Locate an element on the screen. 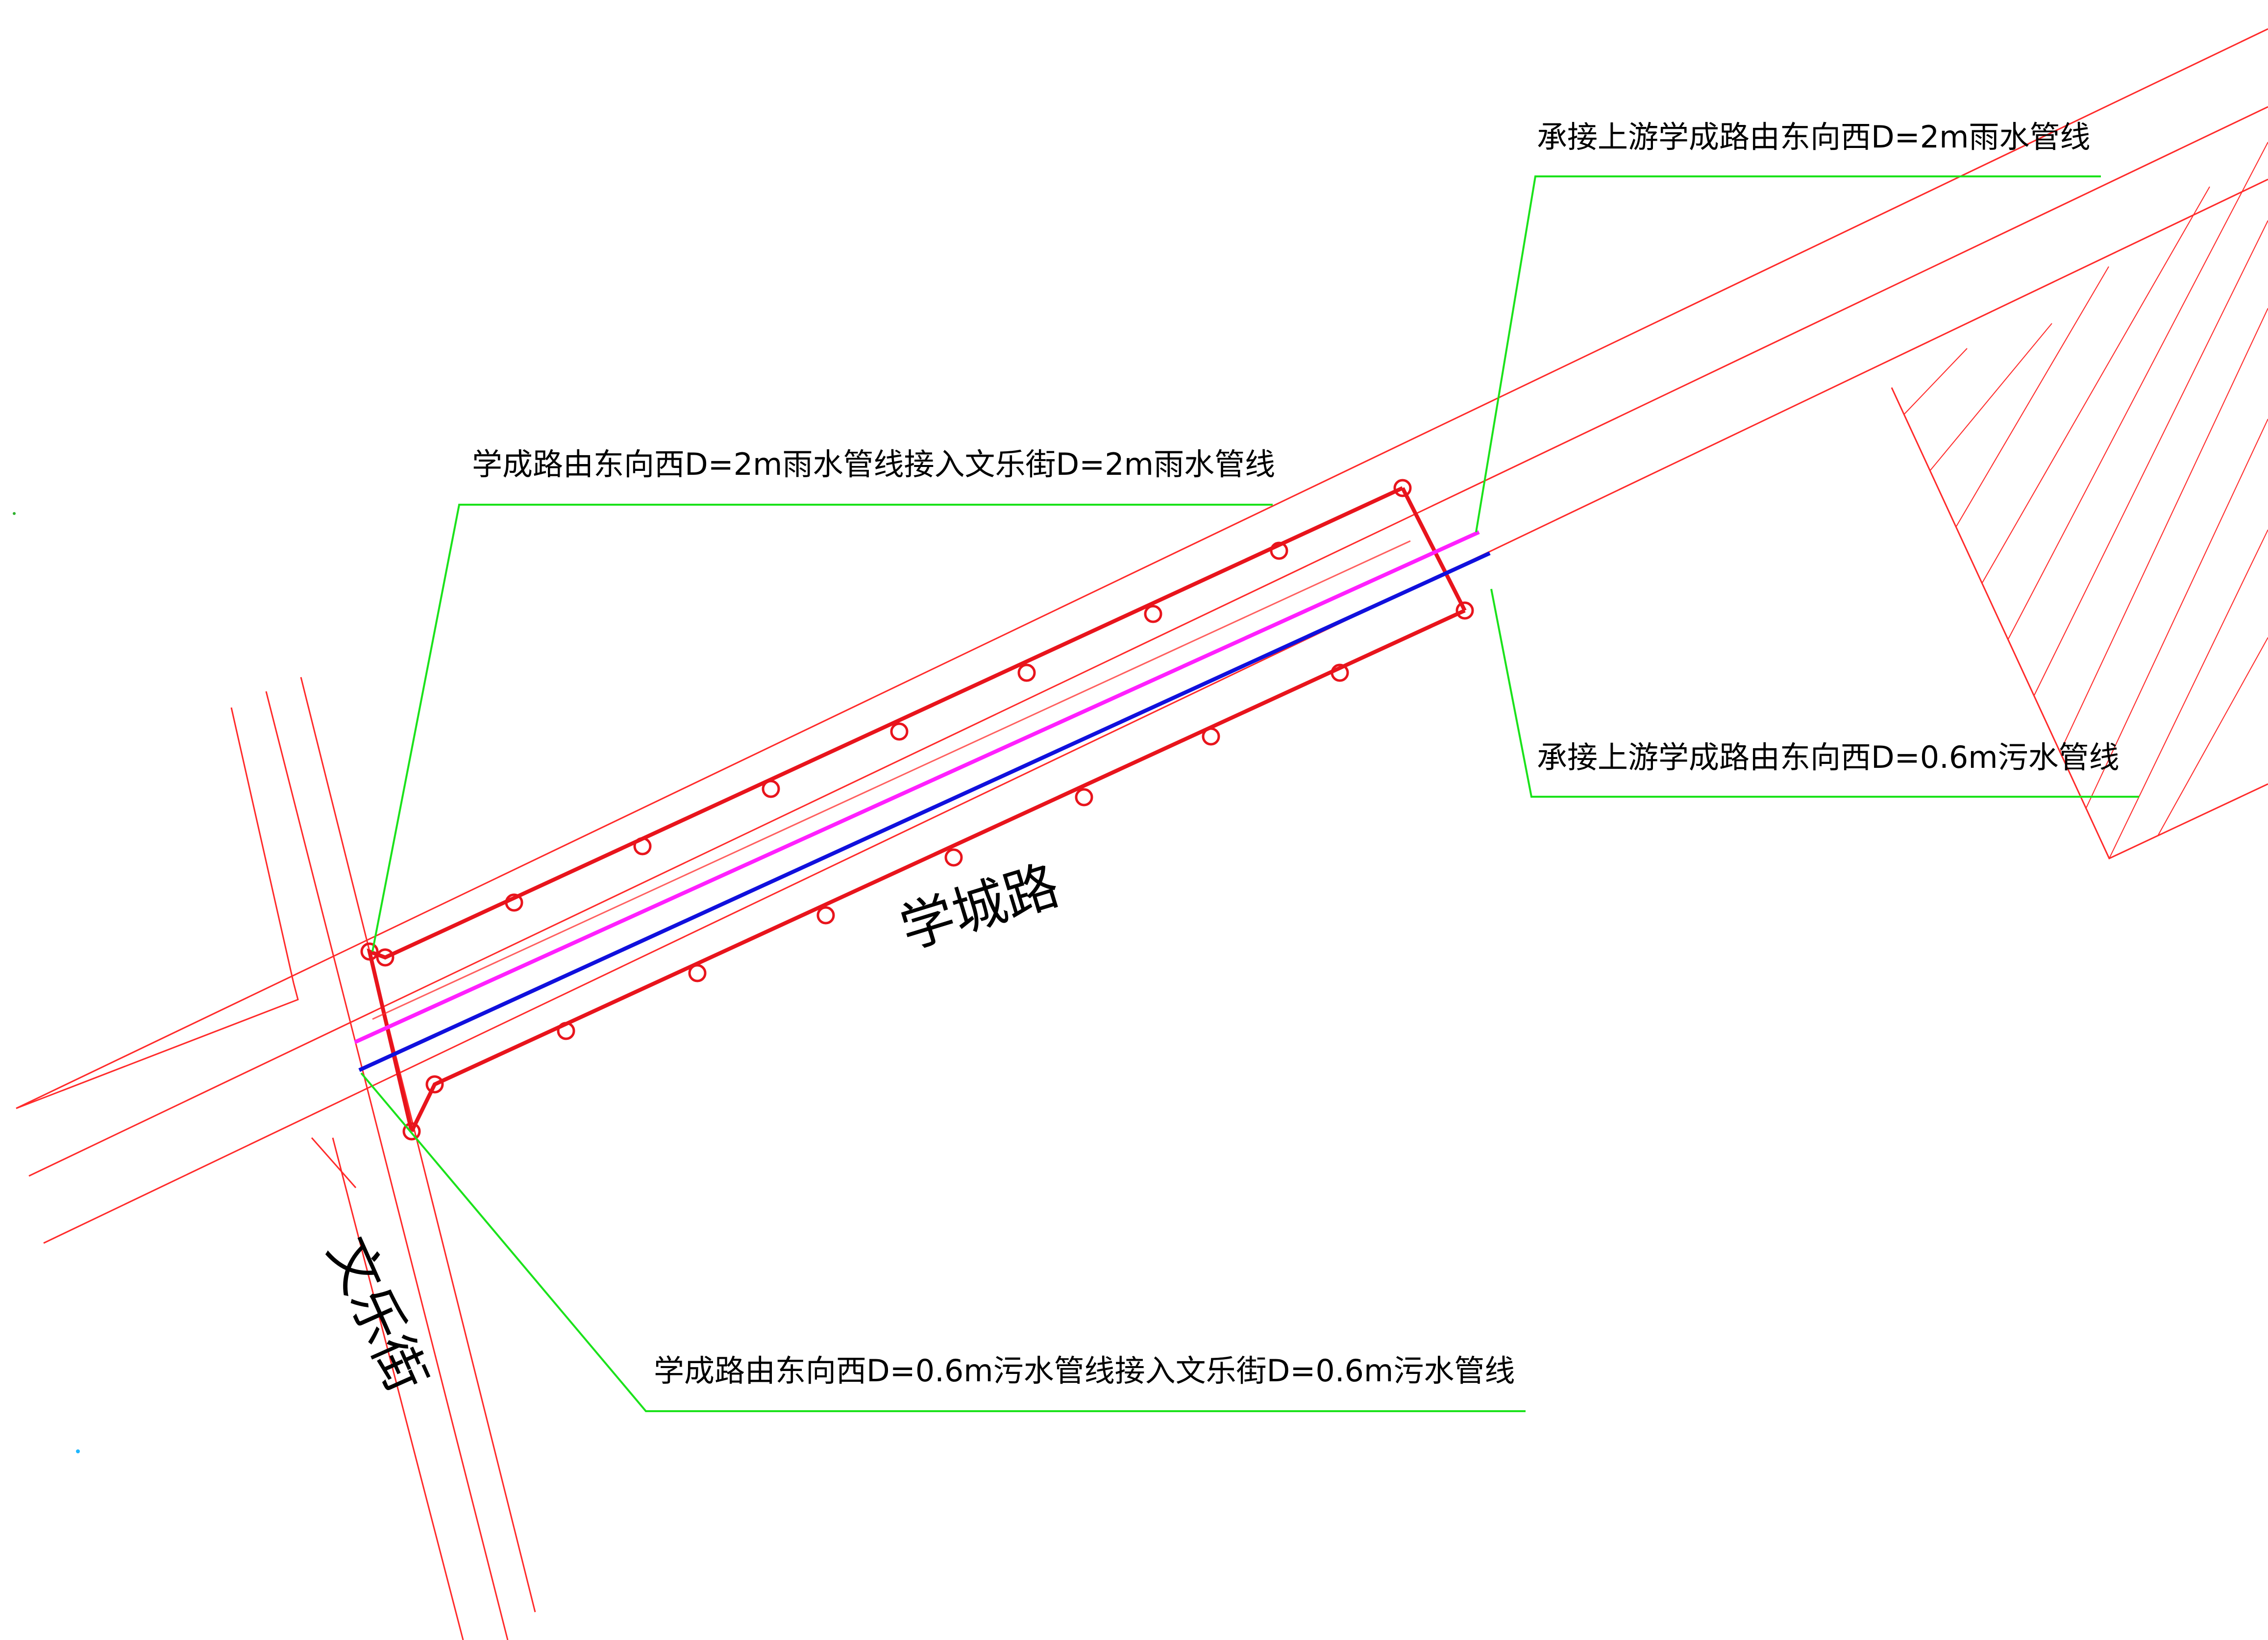 Image resolution: width=2268 pixels, height=1640 pixels. road-centerline is located at coordinates (891, 780).